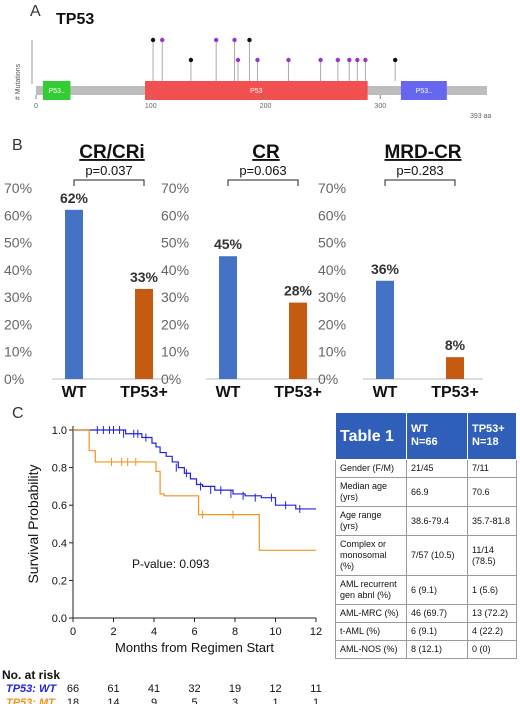 Image resolution: width=520 pixels, height=704 pixels. Describe the element at coordinates (74, 392) in the screenshot. I see `category-label: WT` at that location.